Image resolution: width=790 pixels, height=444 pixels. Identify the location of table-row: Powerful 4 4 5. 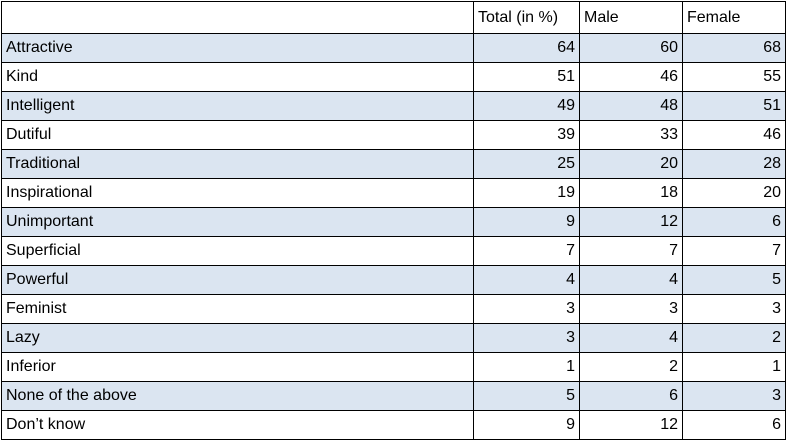
(393, 280).